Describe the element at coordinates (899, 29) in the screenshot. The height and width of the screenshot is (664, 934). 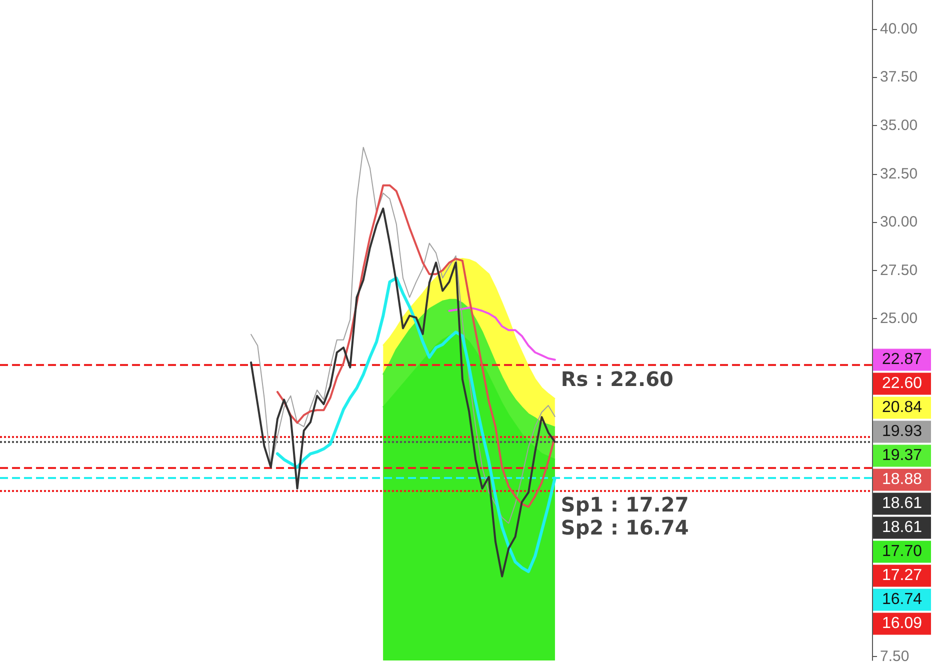
I see `y-tick-label: 40.00` at that location.